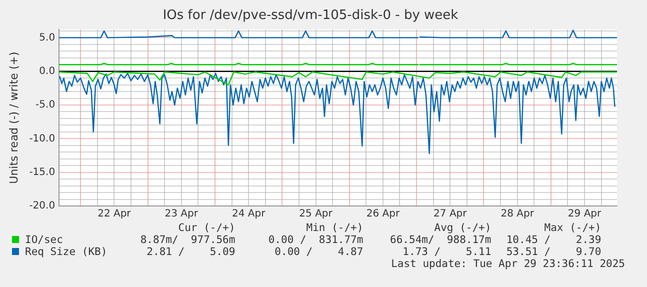  I want to click on text: Avg (-/+), so click(462, 228).